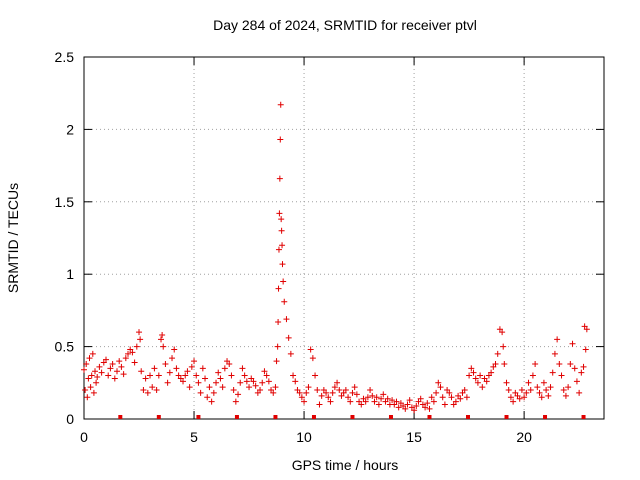 This screenshot has width=640, height=480. What do you see at coordinates (84, 437) in the screenshot?
I see `x-tick-label: 0` at bounding box center [84, 437].